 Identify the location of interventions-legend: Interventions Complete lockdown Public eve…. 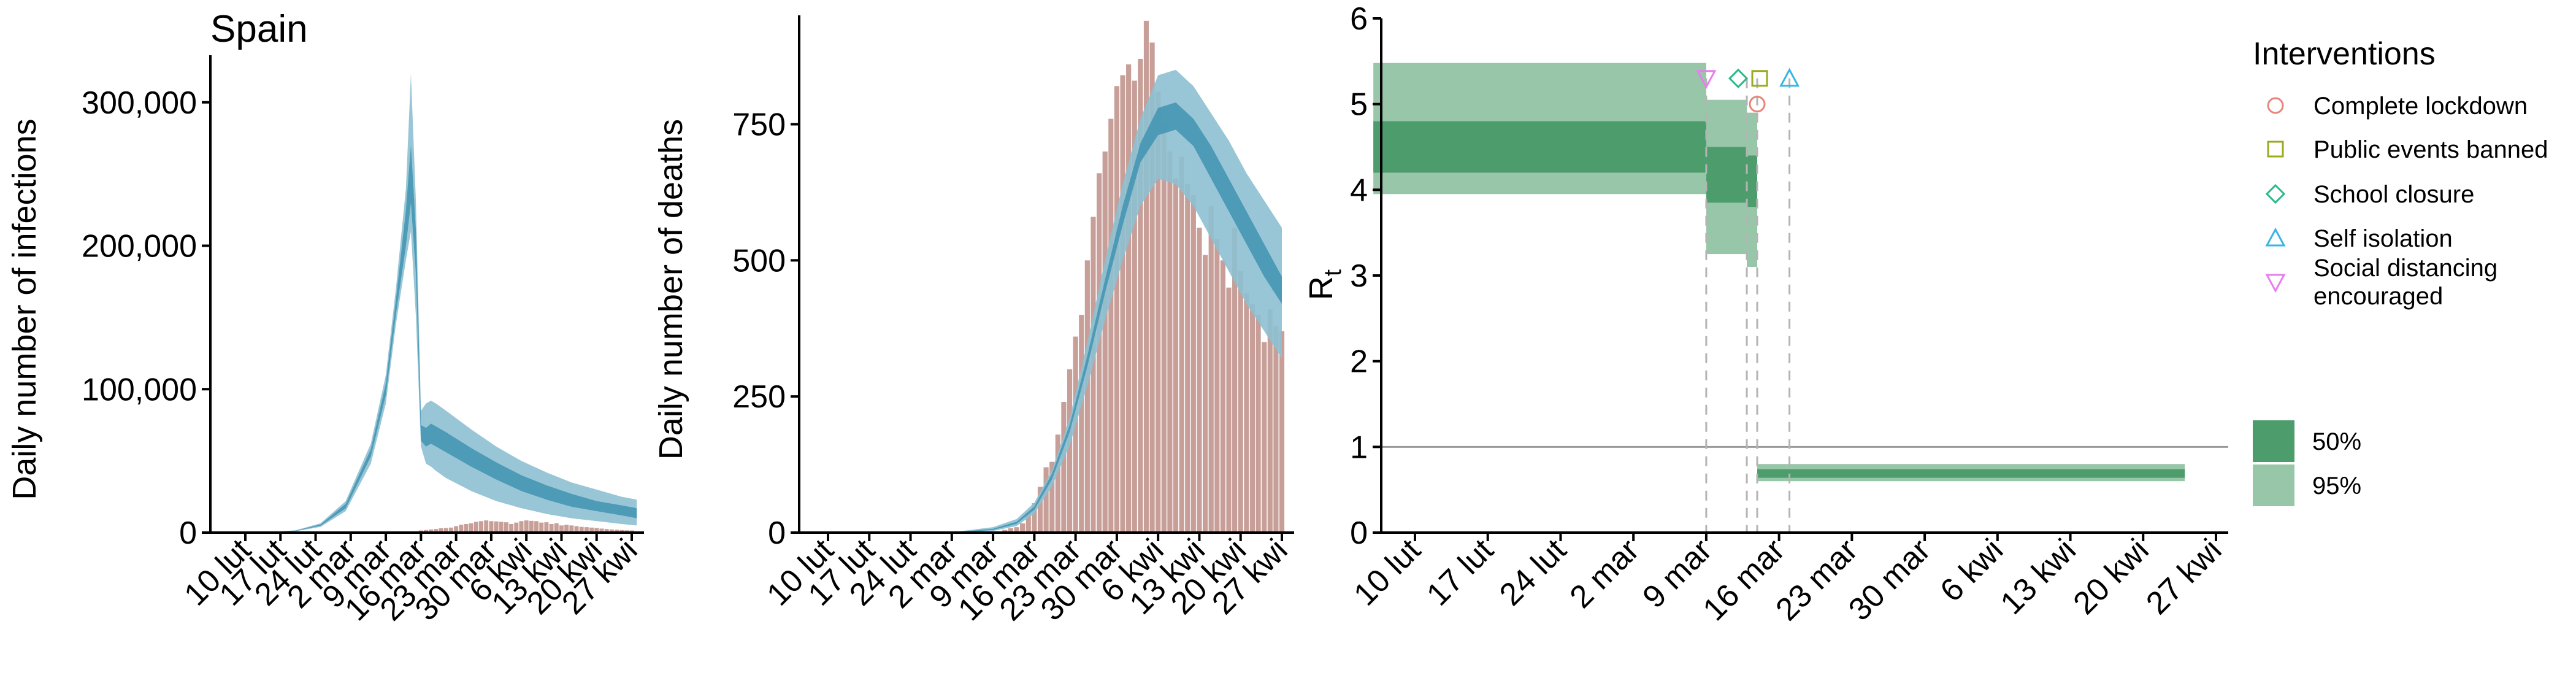
(2400, 271).